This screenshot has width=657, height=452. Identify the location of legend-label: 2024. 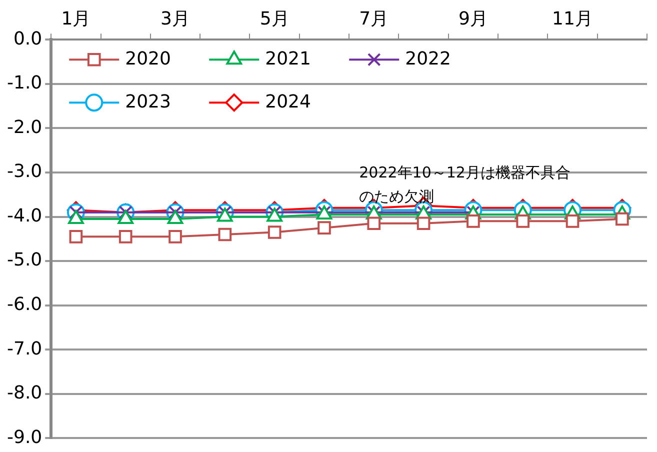
(288, 101).